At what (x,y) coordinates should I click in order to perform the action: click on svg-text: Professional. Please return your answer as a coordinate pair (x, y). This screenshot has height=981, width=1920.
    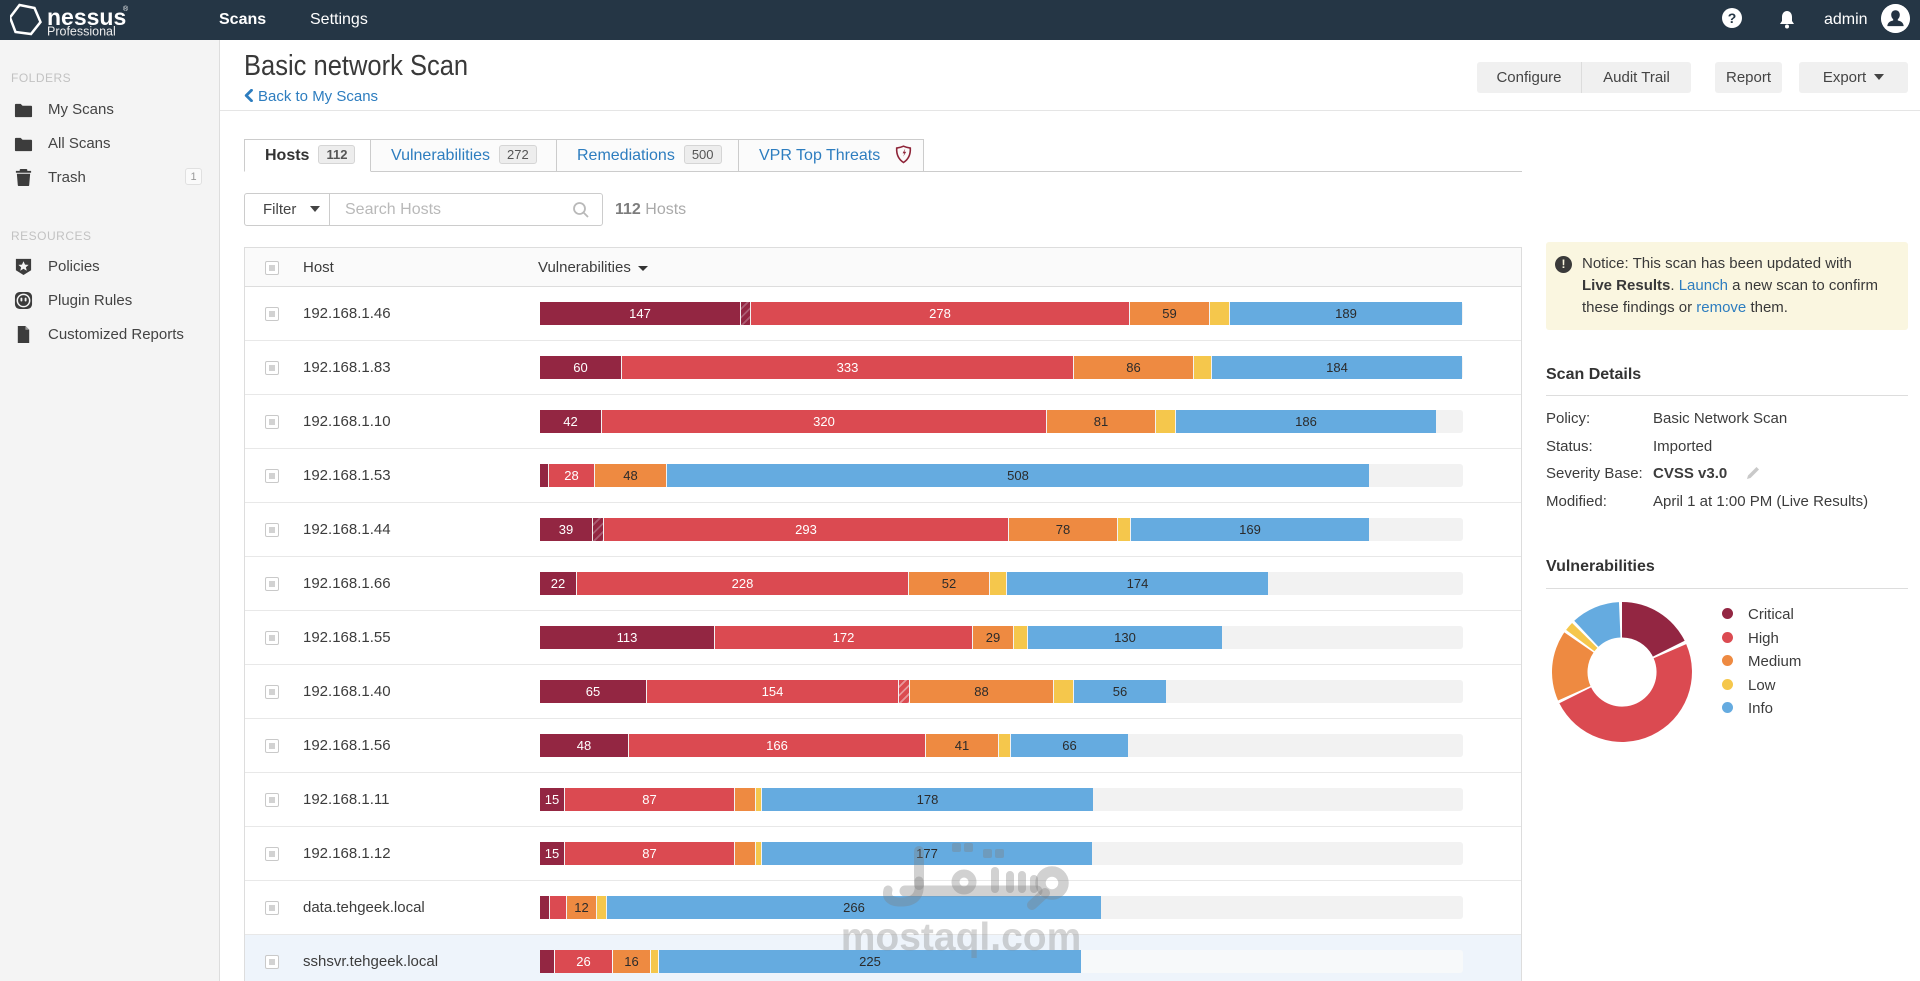
    Looking at the image, I should click on (81, 32).